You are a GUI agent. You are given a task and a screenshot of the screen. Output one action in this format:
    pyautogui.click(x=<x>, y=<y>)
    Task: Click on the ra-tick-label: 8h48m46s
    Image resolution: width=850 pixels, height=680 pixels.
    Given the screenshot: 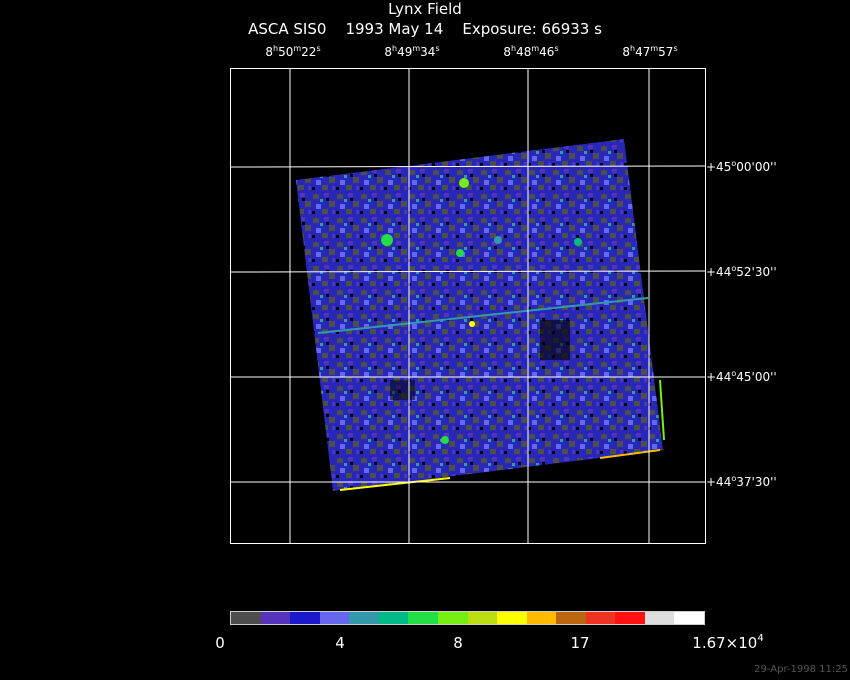 What is the action you would take?
    pyautogui.click(x=531, y=52)
    